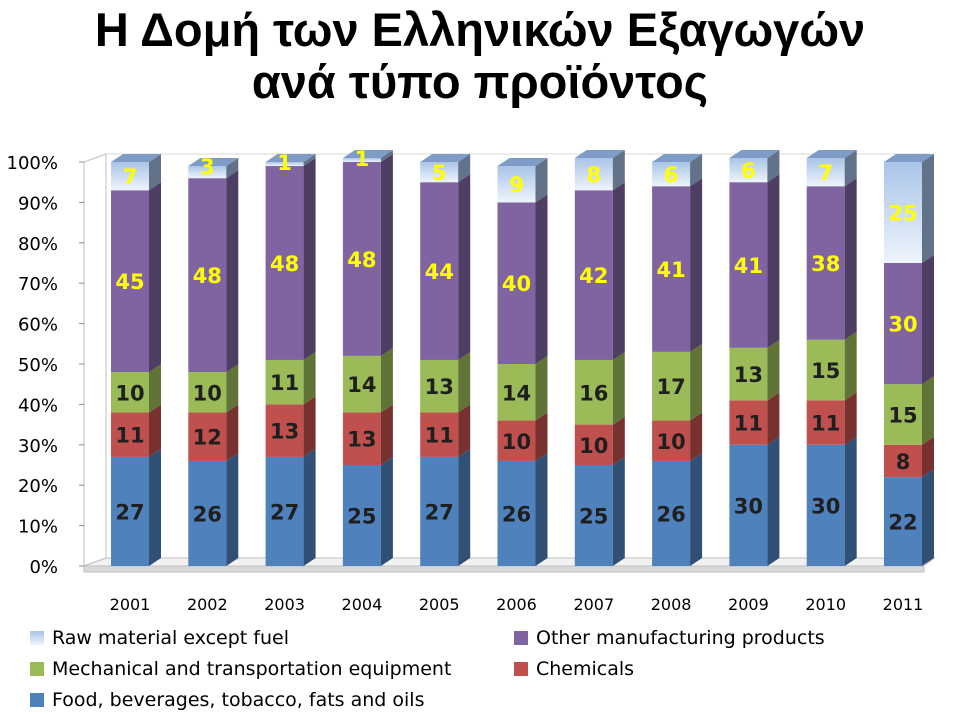 The image size is (960, 714). What do you see at coordinates (504, 569) in the screenshot?
I see `chart-floor-edge` at bounding box center [504, 569].